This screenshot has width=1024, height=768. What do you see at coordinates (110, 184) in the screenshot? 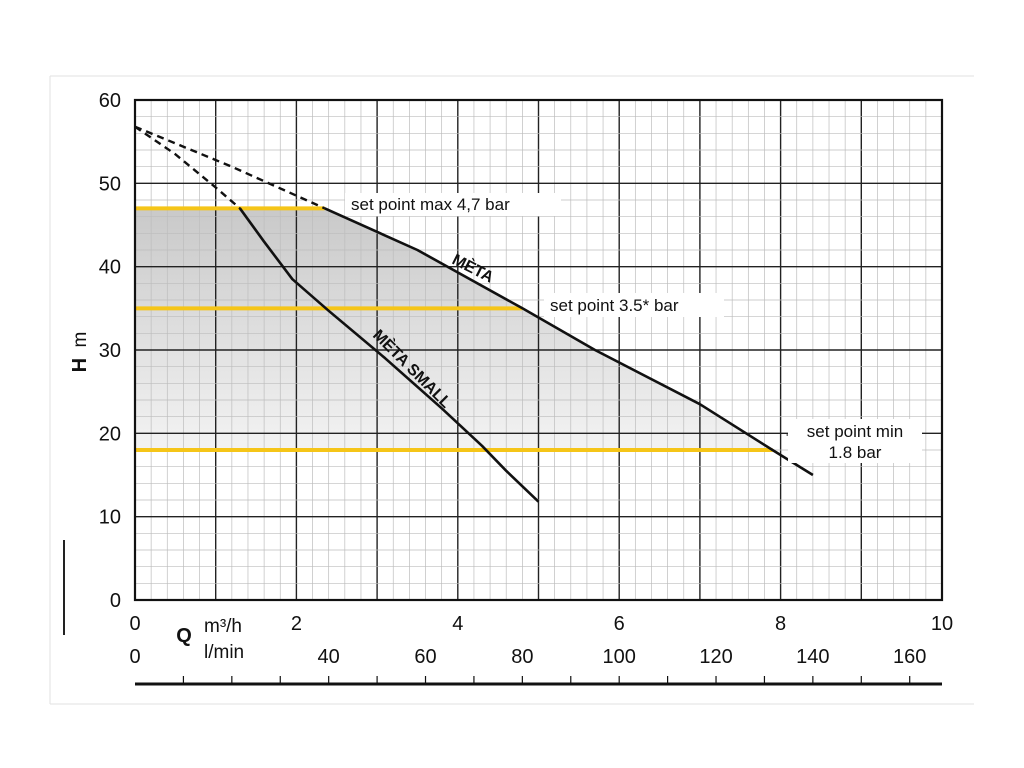
I see `y-tick-label: 50` at bounding box center [110, 184].